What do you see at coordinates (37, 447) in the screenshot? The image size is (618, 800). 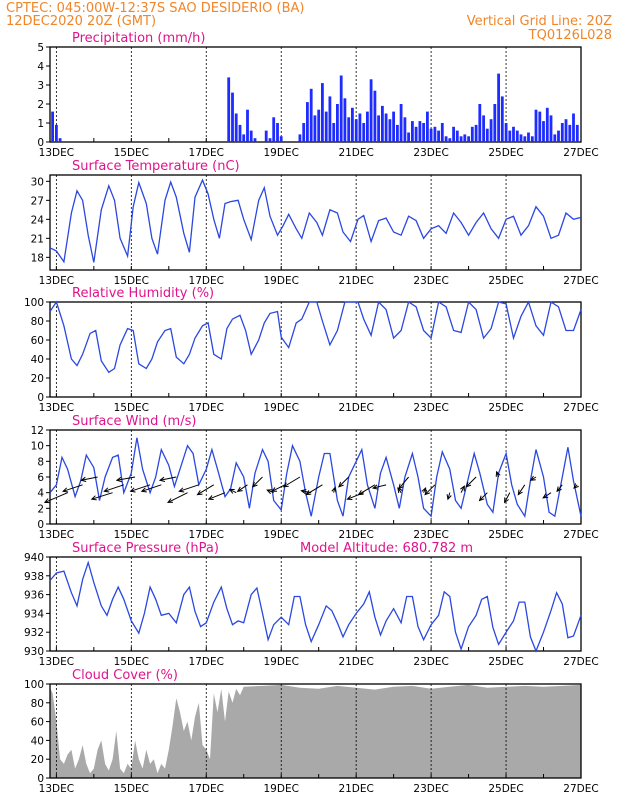 I see `y-tick-label: 10` at bounding box center [37, 447].